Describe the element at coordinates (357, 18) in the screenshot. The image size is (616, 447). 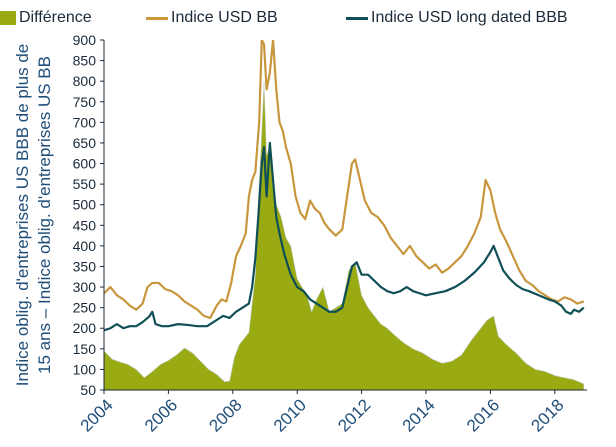
I see `legend-swatch-long-dated-bbb` at that location.